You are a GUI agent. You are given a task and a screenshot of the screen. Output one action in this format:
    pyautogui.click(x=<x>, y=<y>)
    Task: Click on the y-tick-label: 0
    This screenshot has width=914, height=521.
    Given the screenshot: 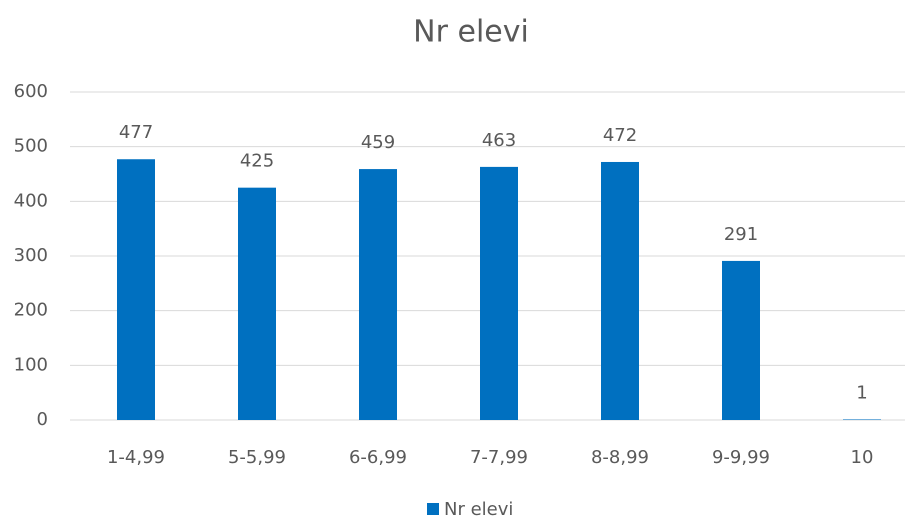 What is the action you would take?
    pyautogui.click(x=42, y=419)
    